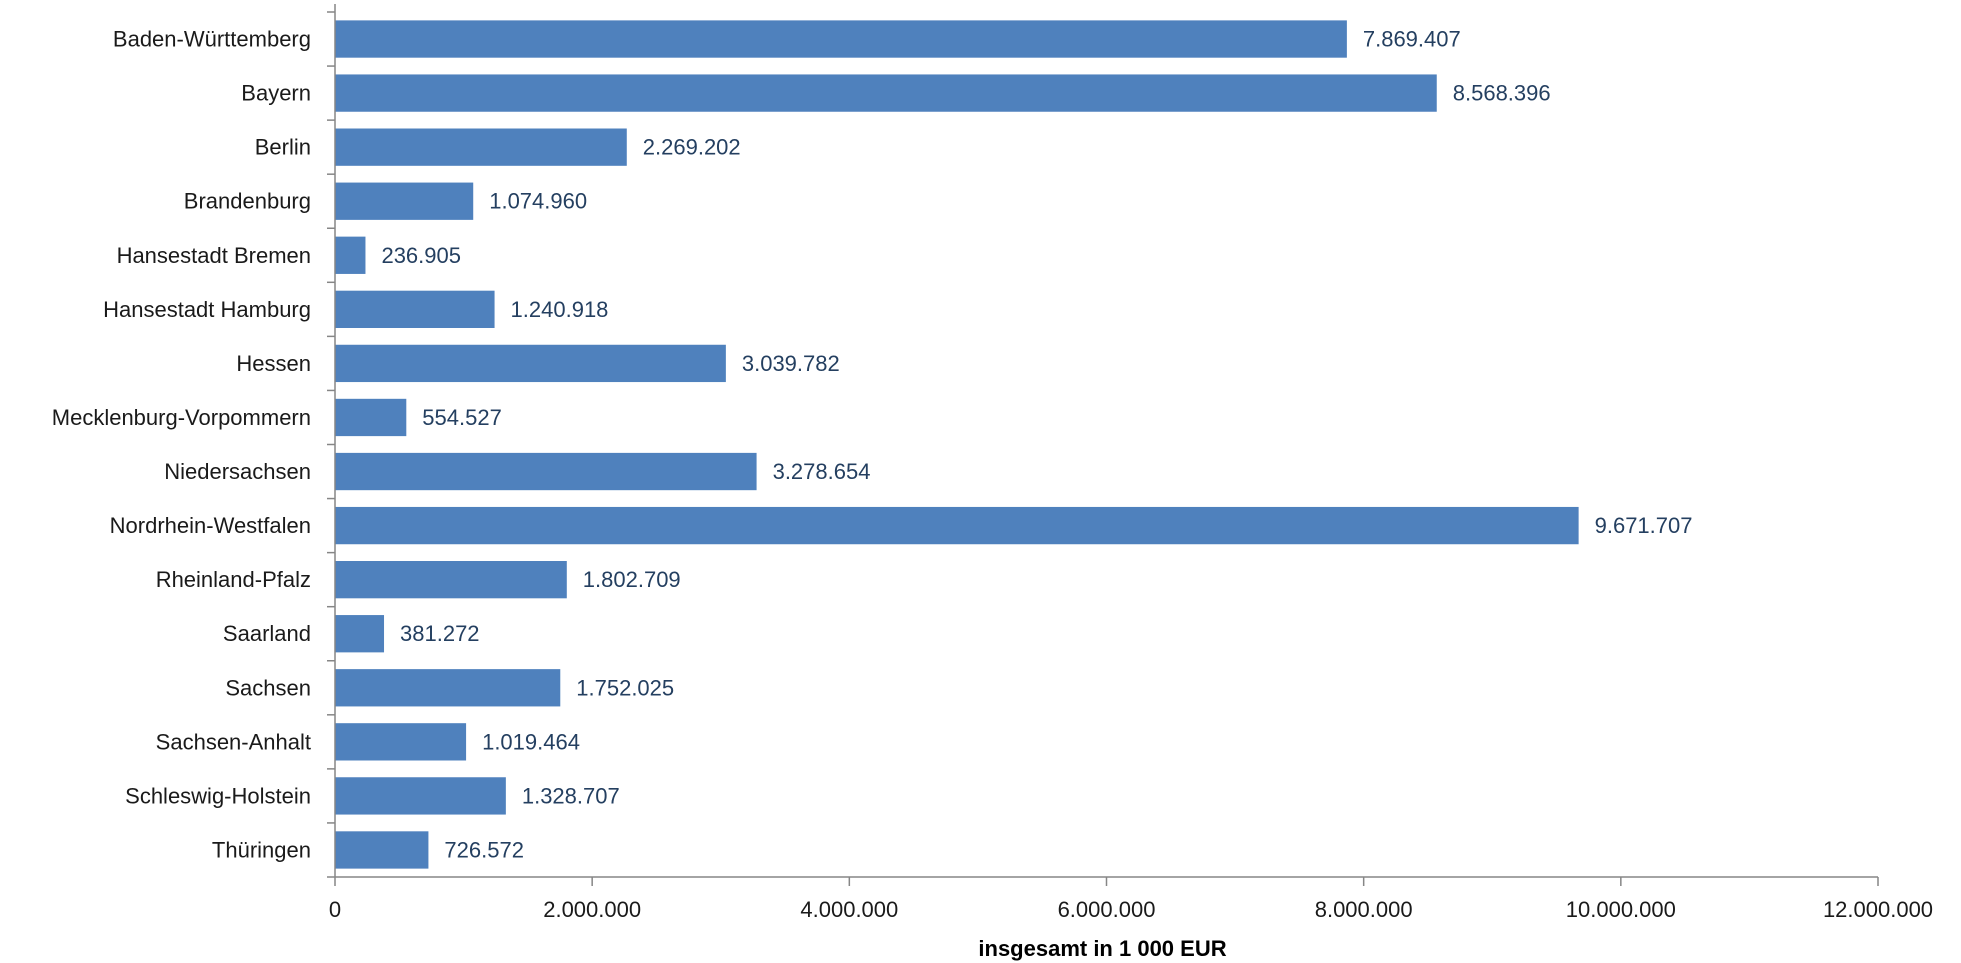 This screenshot has height=963, width=1961. What do you see at coordinates (267, 633) in the screenshot?
I see `category-label: Saarland` at bounding box center [267, 633].